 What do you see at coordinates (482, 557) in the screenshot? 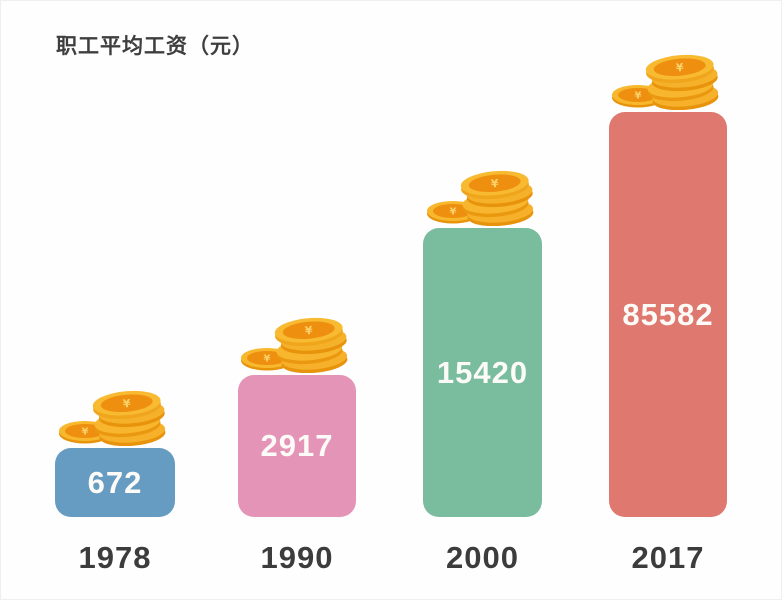
I see `category-label: 2000` at bounding box center [482, 557].